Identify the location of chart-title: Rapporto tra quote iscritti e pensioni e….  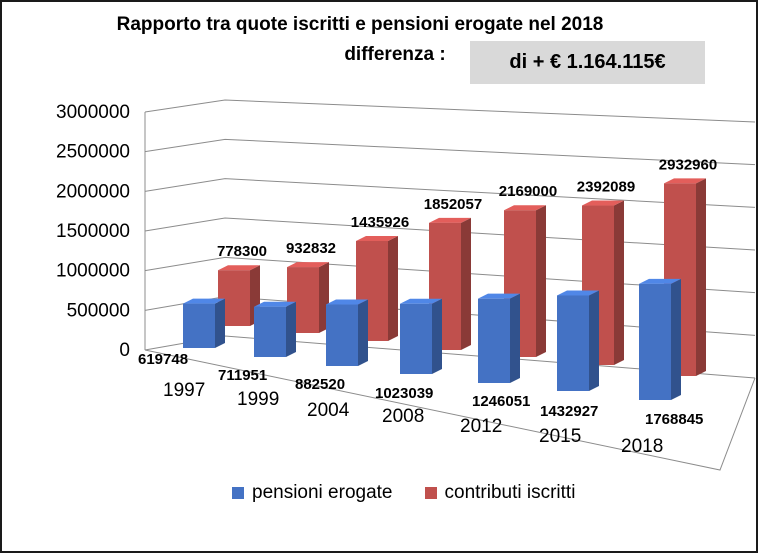
(360, 40).